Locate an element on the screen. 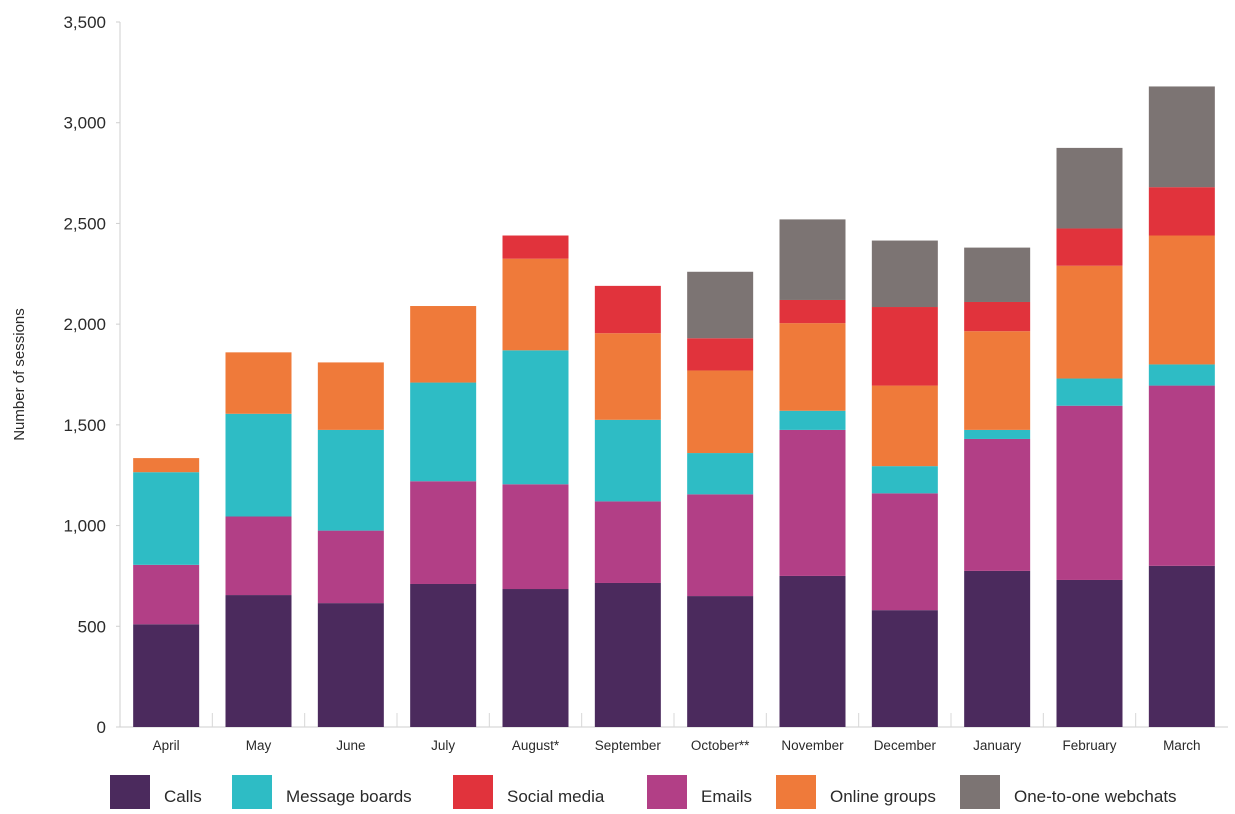  x-tick-label: February is located at coordinates (1089, 745).